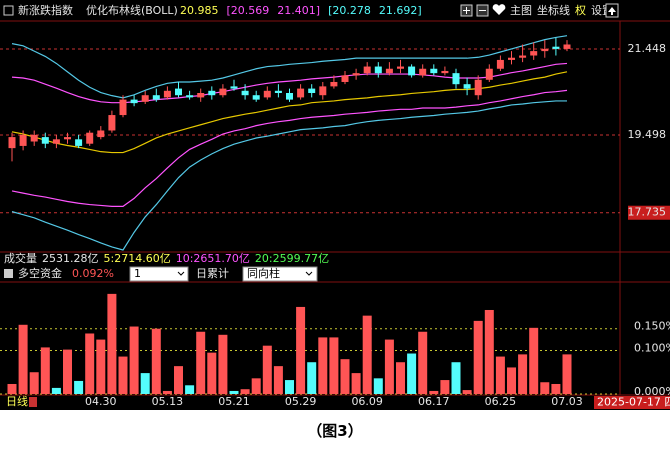 The height and width of the screenshot is (455, 670). I want to click on volume-readout: 20:2599.77亿, so click(292, 258).